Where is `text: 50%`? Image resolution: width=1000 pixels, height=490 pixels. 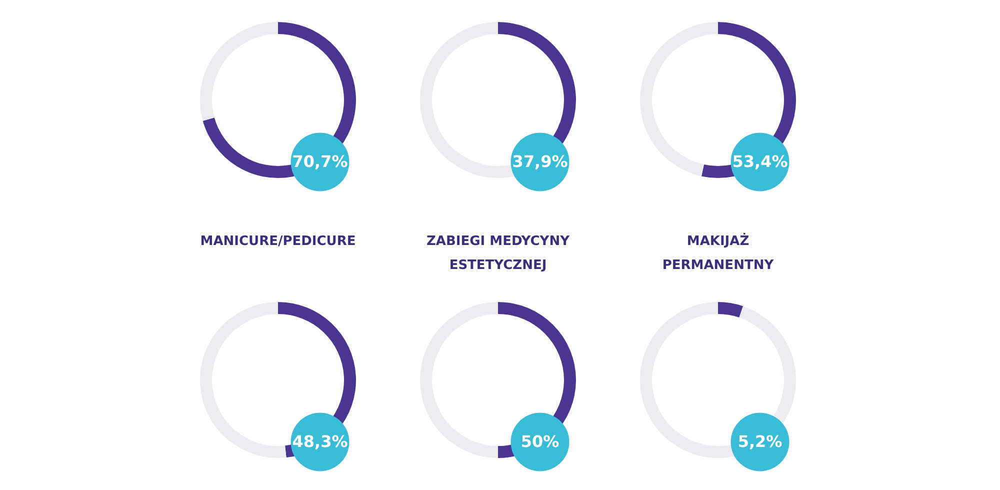
text: 50% is located at coordinates (540, 441).